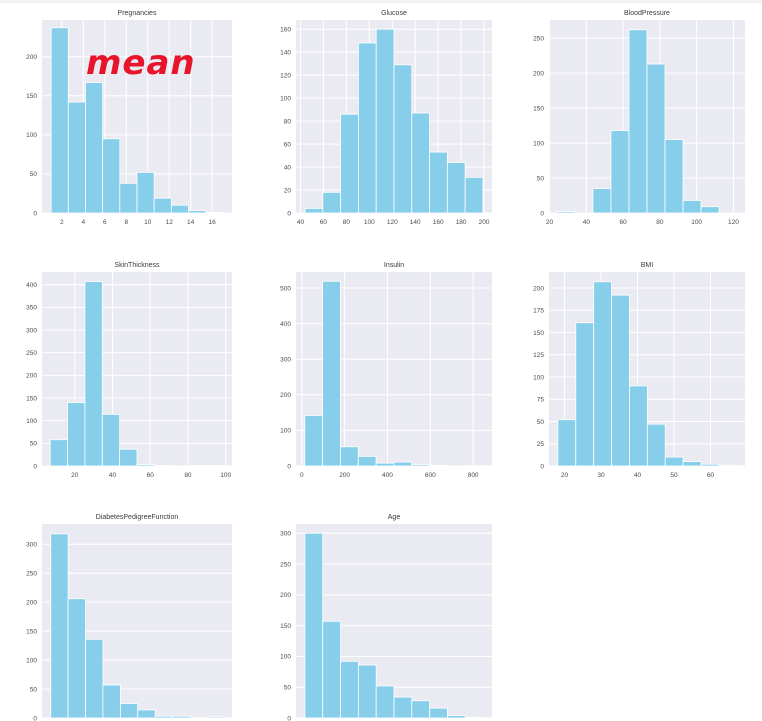 The image size is (762, 721). Describe the element at coordinates (75, 475) in the screenshot. I see `x-tick-label: 20` at that location.